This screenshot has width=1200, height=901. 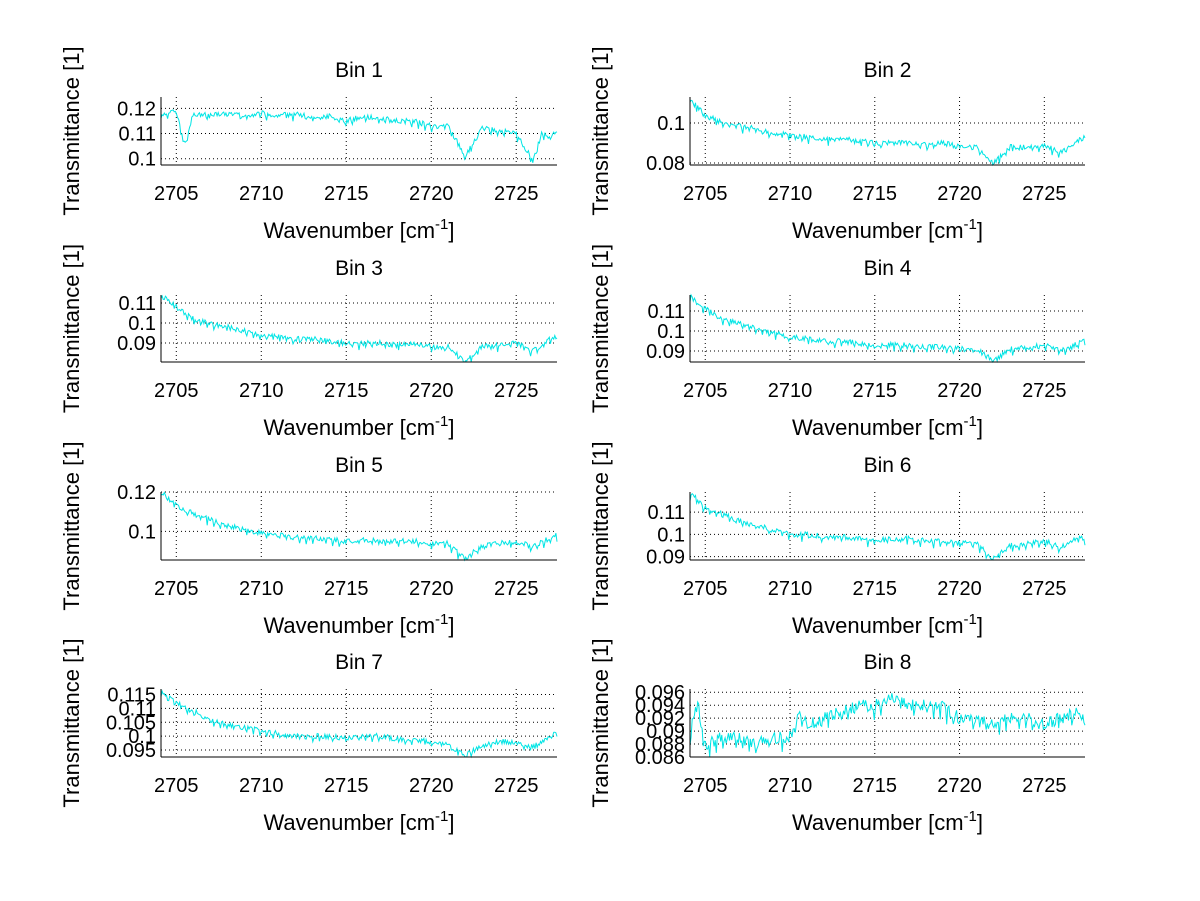 I want to click on y-tick-label: 0.092, so click(x=660, y=719).